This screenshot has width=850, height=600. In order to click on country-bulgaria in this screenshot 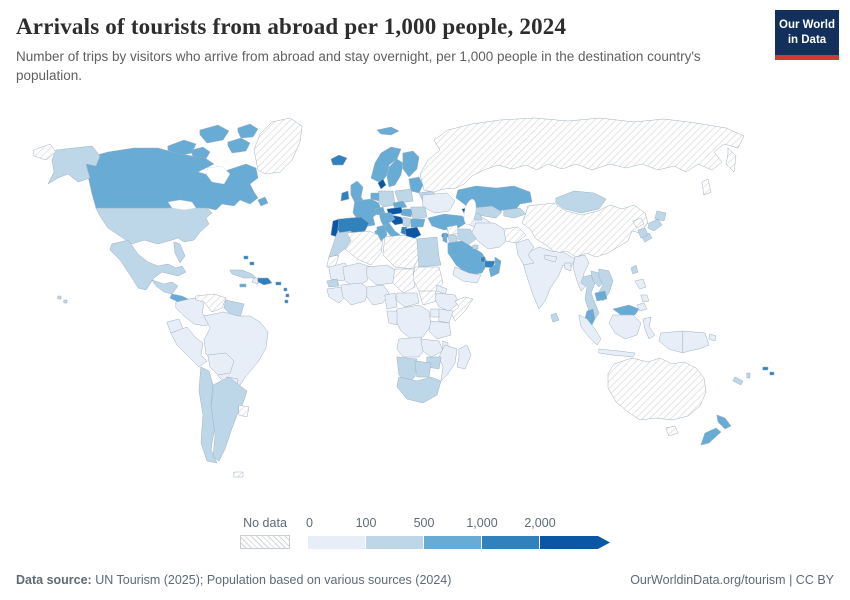, I will do `click(418, 223)`.